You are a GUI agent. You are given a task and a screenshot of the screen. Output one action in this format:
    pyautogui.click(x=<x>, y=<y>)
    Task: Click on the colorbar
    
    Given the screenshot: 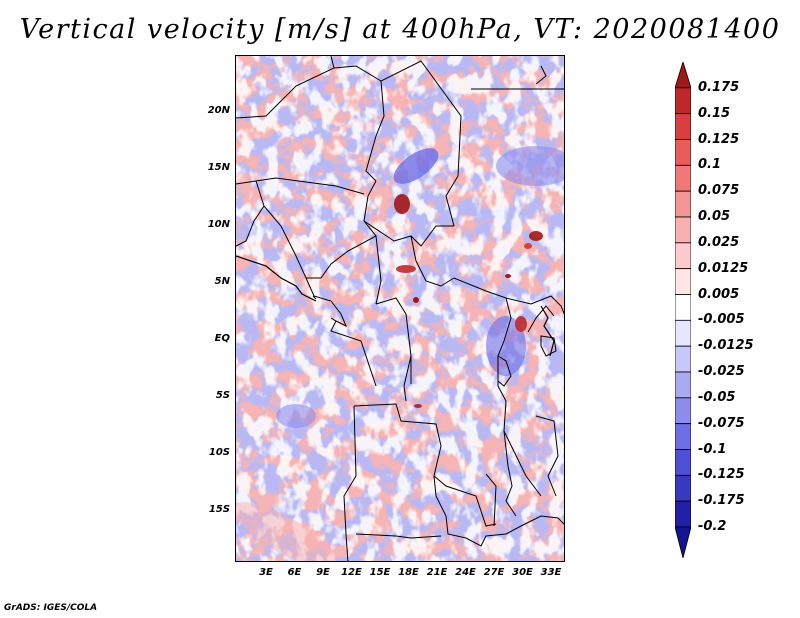 What is the action you would take?
    pyautogui.click(x=683, y=310)
    